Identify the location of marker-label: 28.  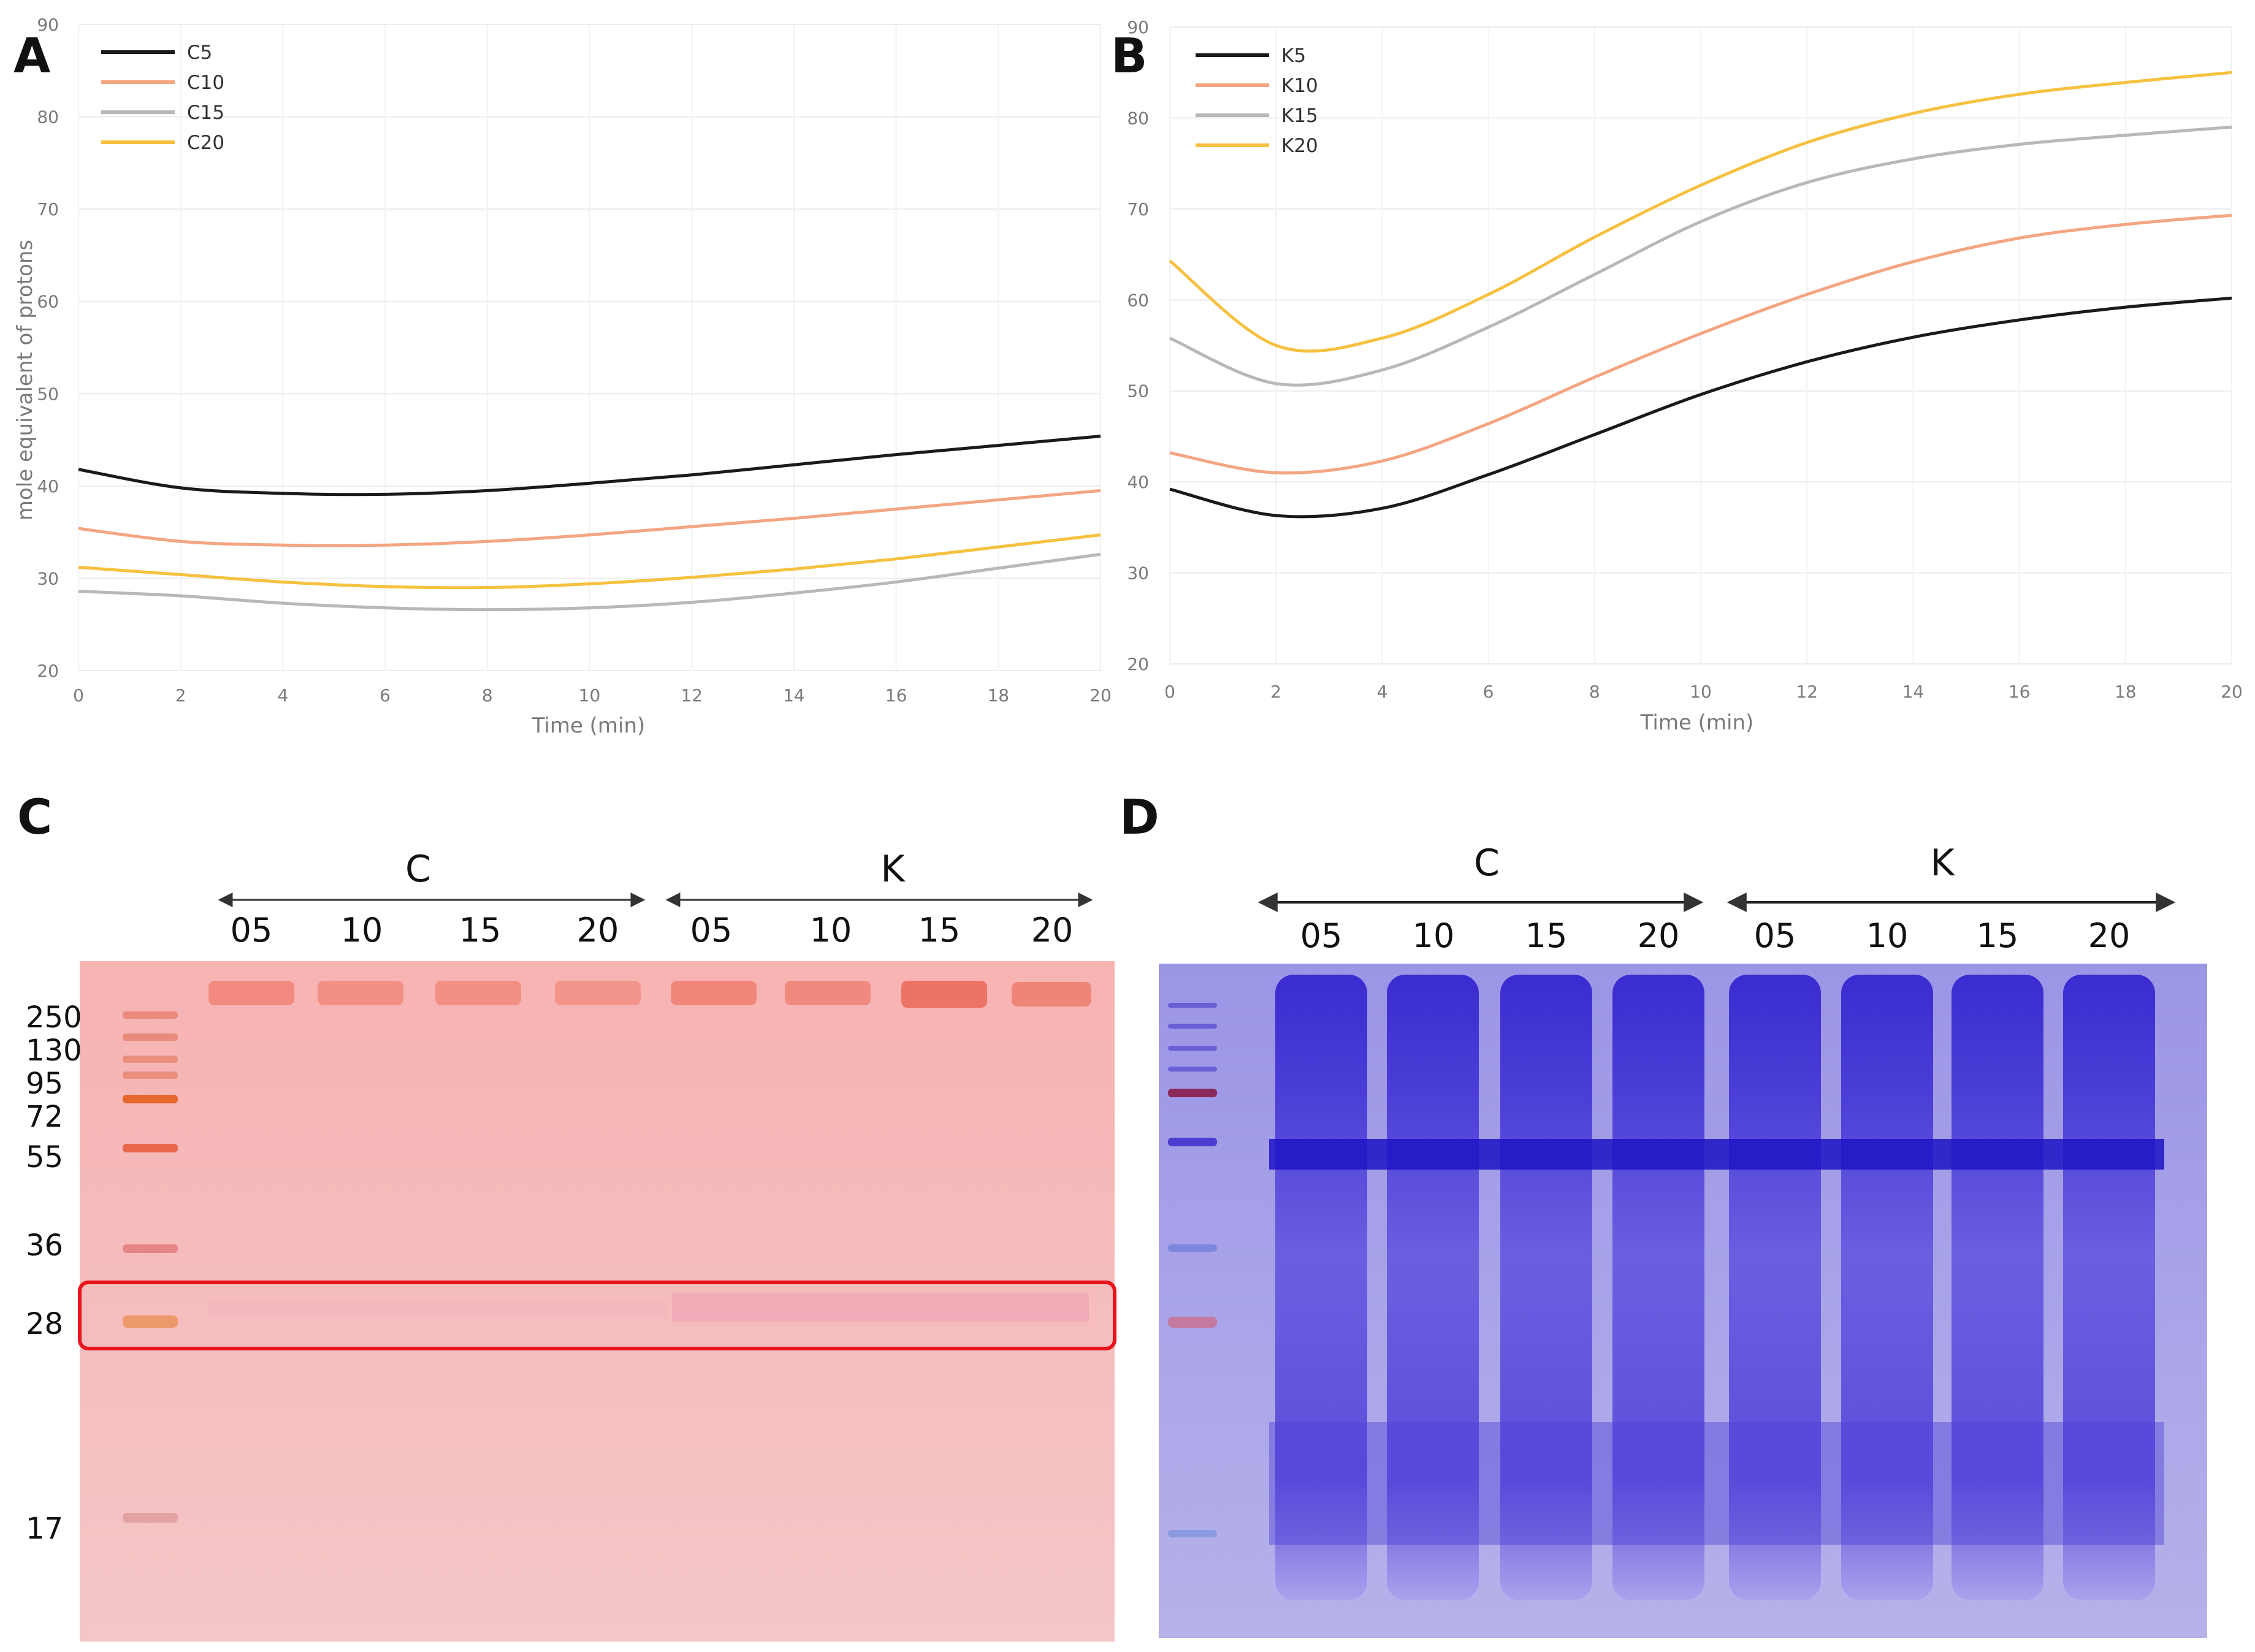
(44, 1324).